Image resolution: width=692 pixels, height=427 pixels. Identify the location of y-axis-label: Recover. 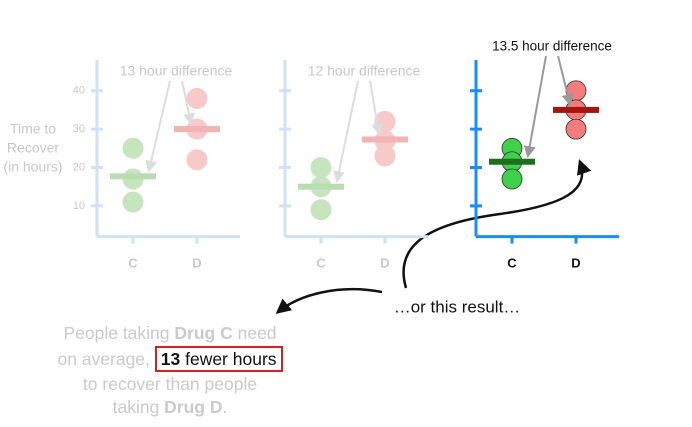
(33, 148).